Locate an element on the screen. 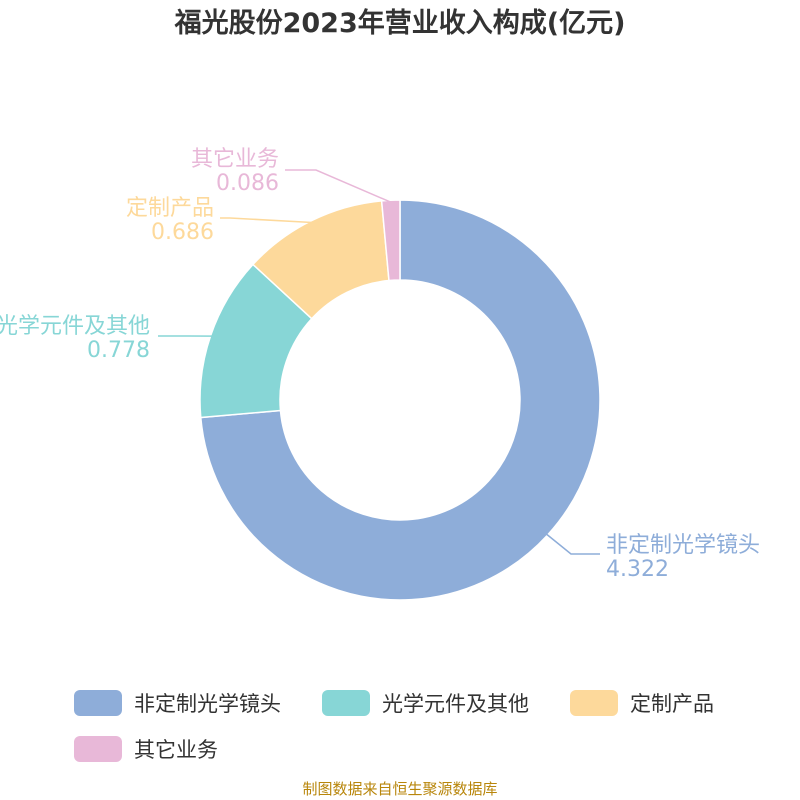 This screenshot has height=800, width=800. legend-item-2: 定制产品 is located at coordinates (642, 703).